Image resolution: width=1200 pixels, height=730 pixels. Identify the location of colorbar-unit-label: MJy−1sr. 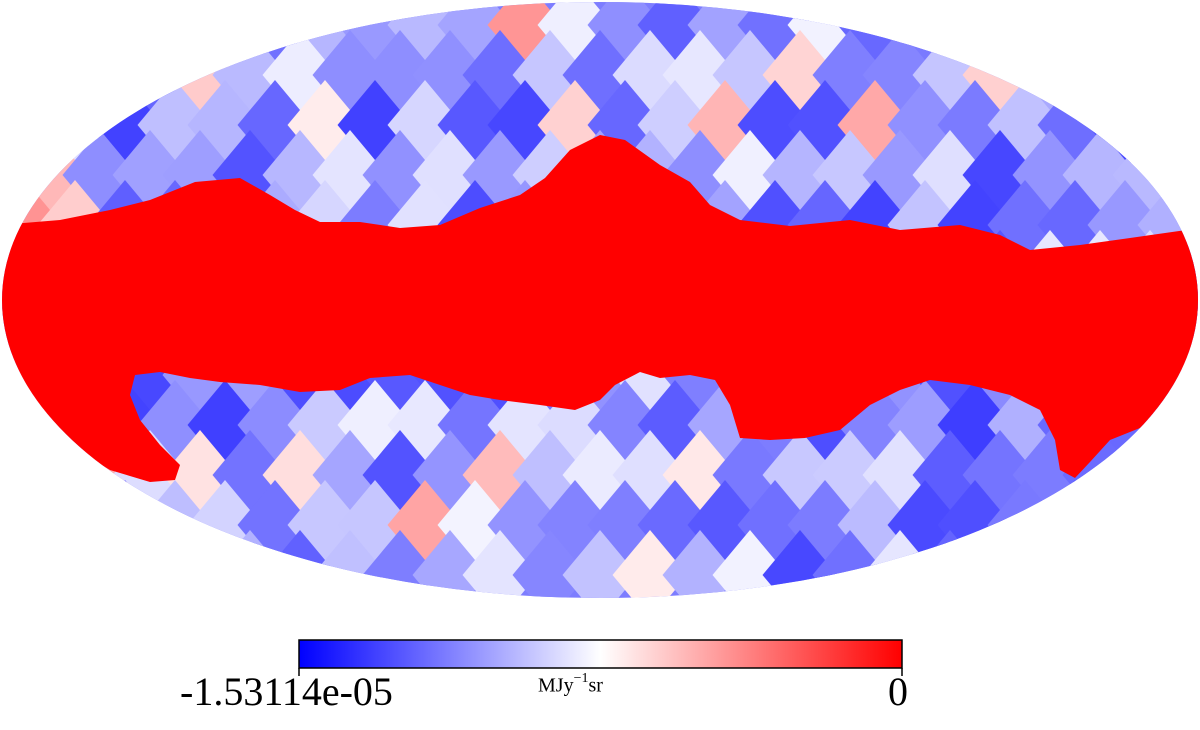
(570, 684).